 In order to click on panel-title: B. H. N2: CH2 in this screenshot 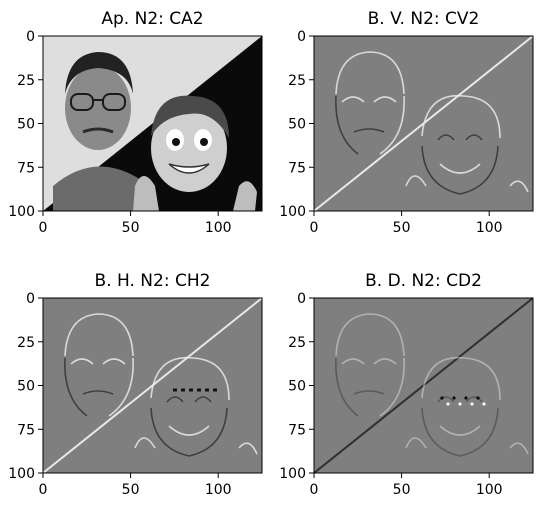, I will do `click(153, 281)`.